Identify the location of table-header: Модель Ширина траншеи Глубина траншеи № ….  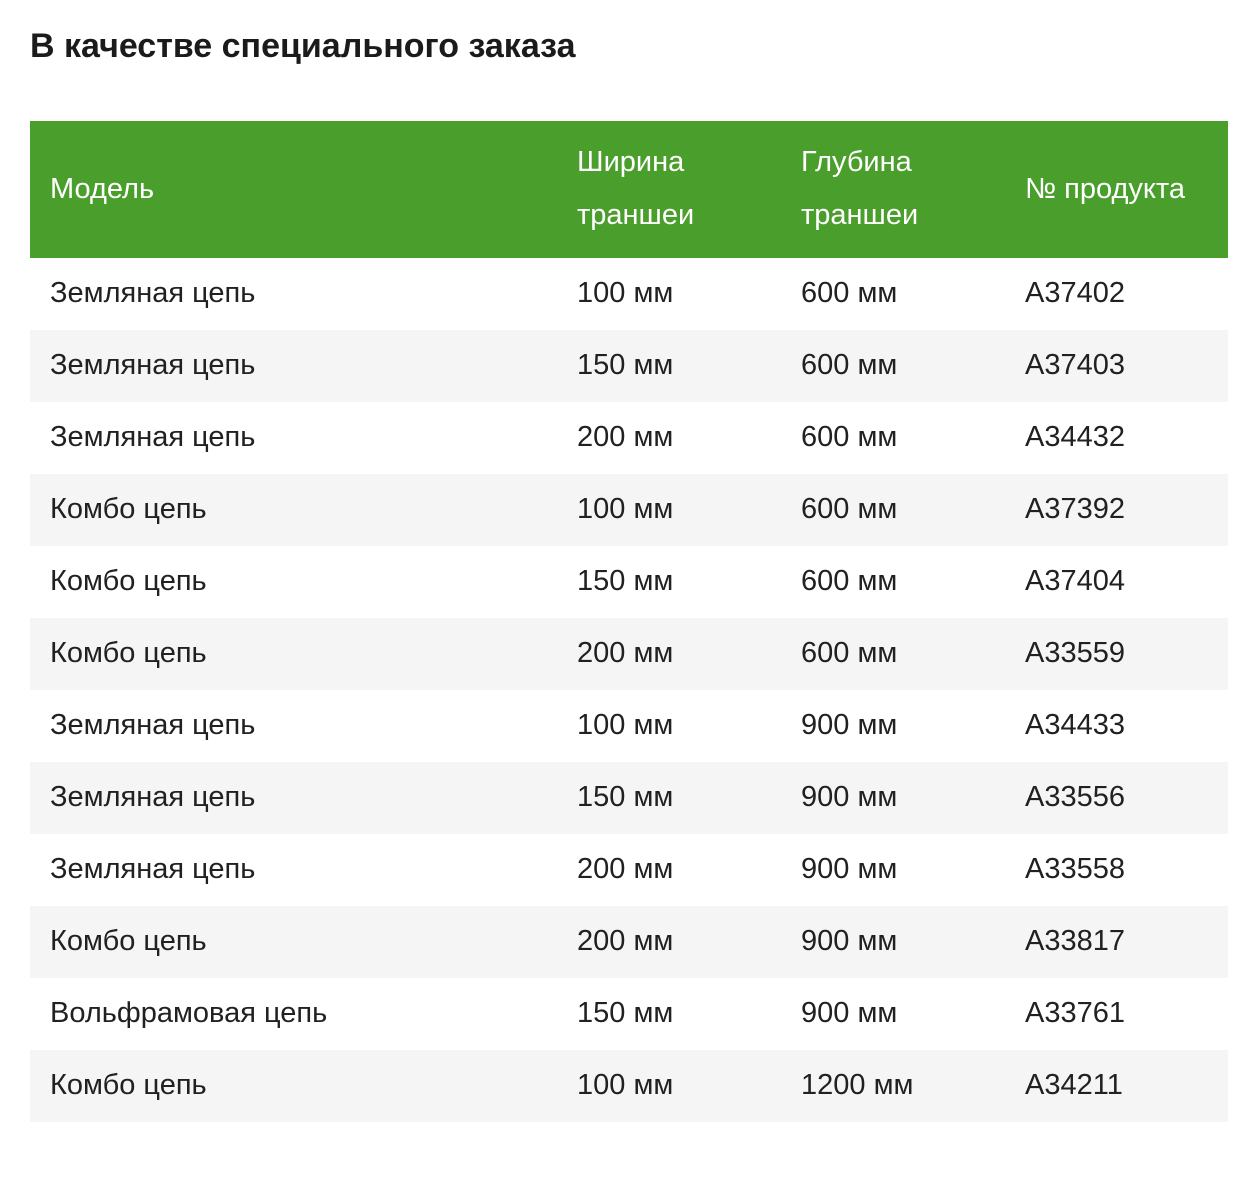
(629, 189).